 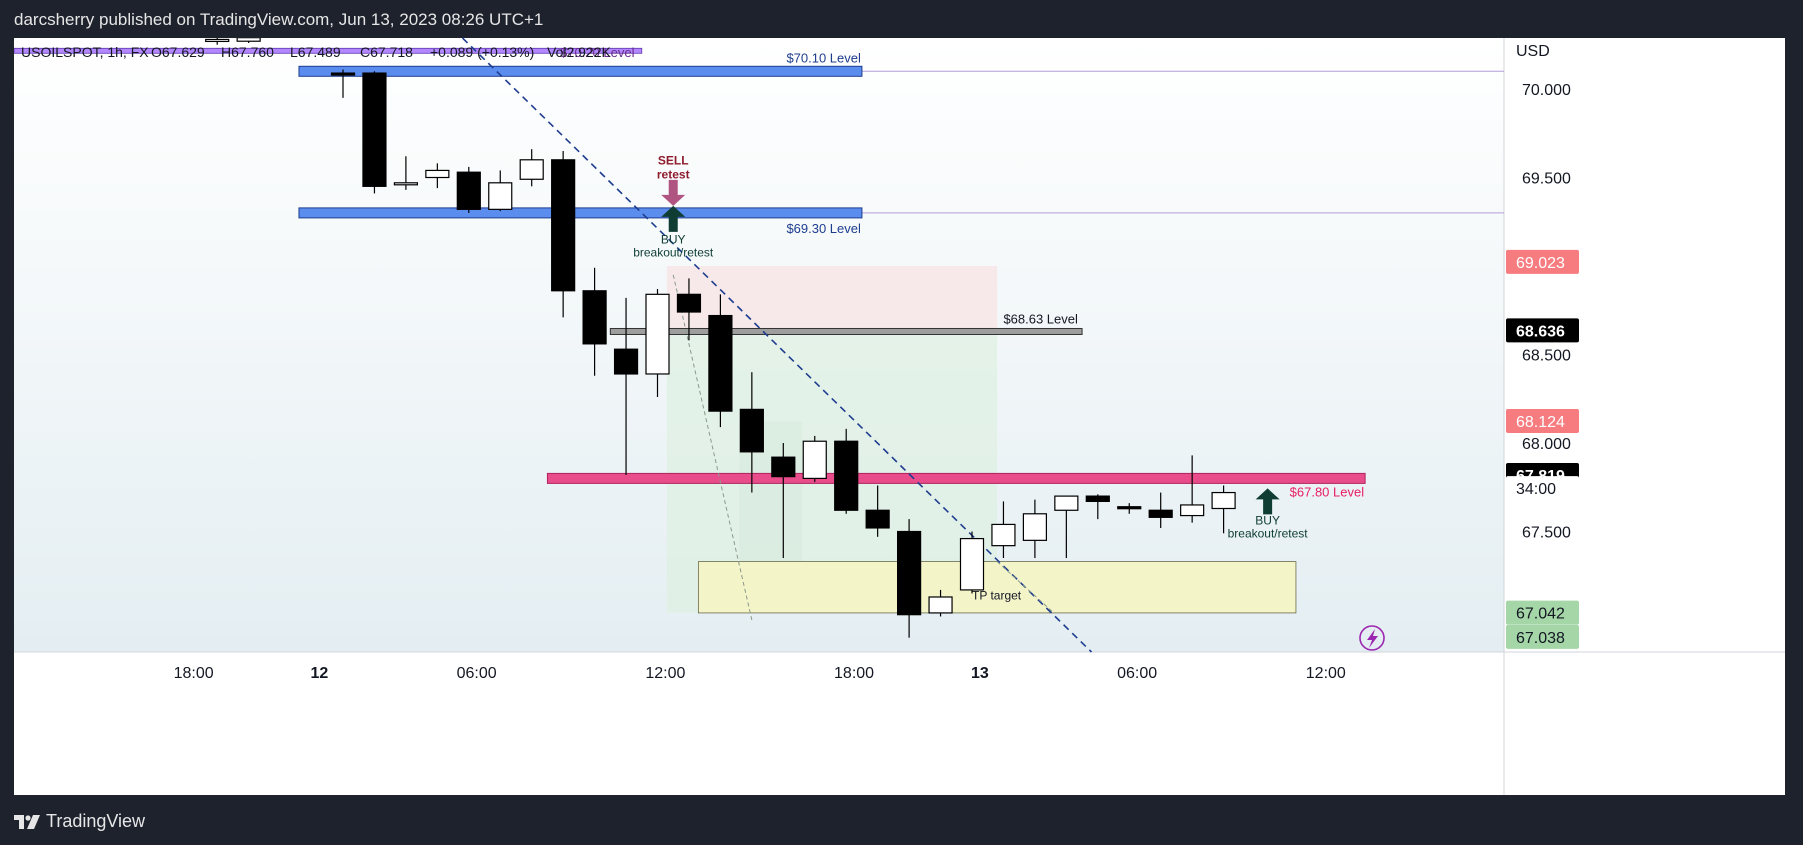 What do you see at coordinates (1546, 90) in the screenshot?
I see `price-tick-label: 70.000` at bounding box center [1546, 90].